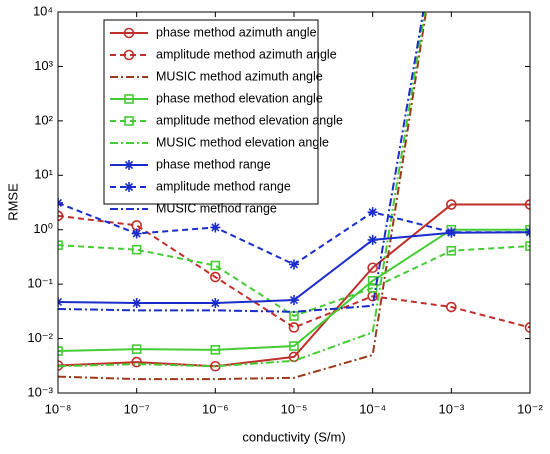  Describe the element at coordinates (294, 408) in the screenshot. I see `x-tick-label: 10⁻⁵` at that location.